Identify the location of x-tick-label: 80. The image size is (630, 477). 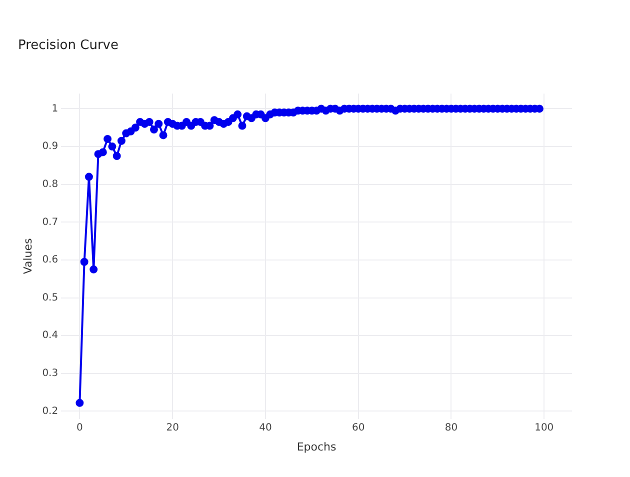
(451, 428).